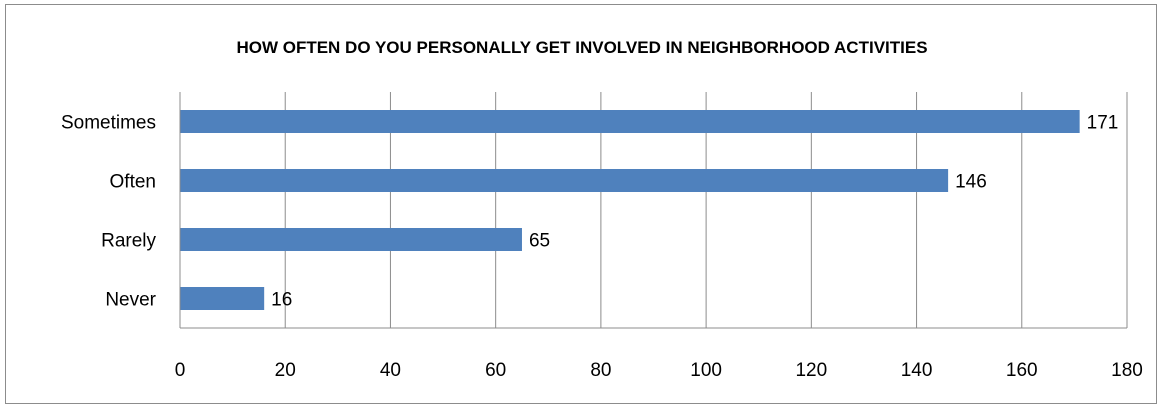  Describe the element at coordinates (390, 370) in the screenshot. I see `x-tick-label: 40` at that location.